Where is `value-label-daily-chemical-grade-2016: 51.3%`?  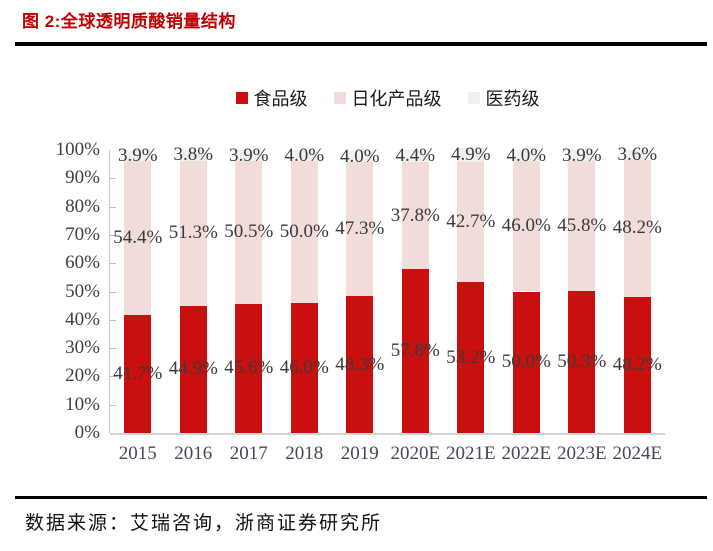 value-label-daily-chemical-grade-2016: 51.3% is located at coordinates (193, 233).